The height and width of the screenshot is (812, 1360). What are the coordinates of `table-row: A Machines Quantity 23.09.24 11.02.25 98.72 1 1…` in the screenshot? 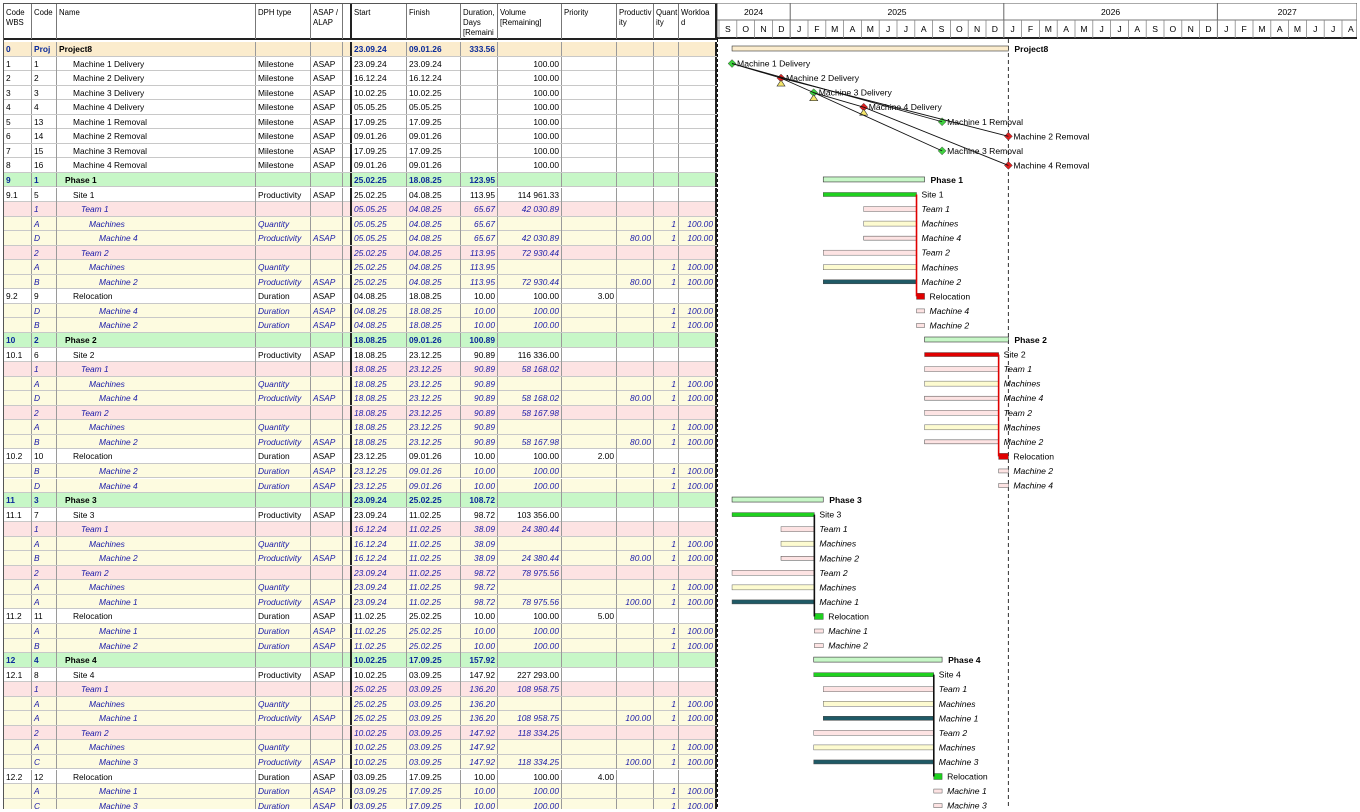 It's located at (360, 587).